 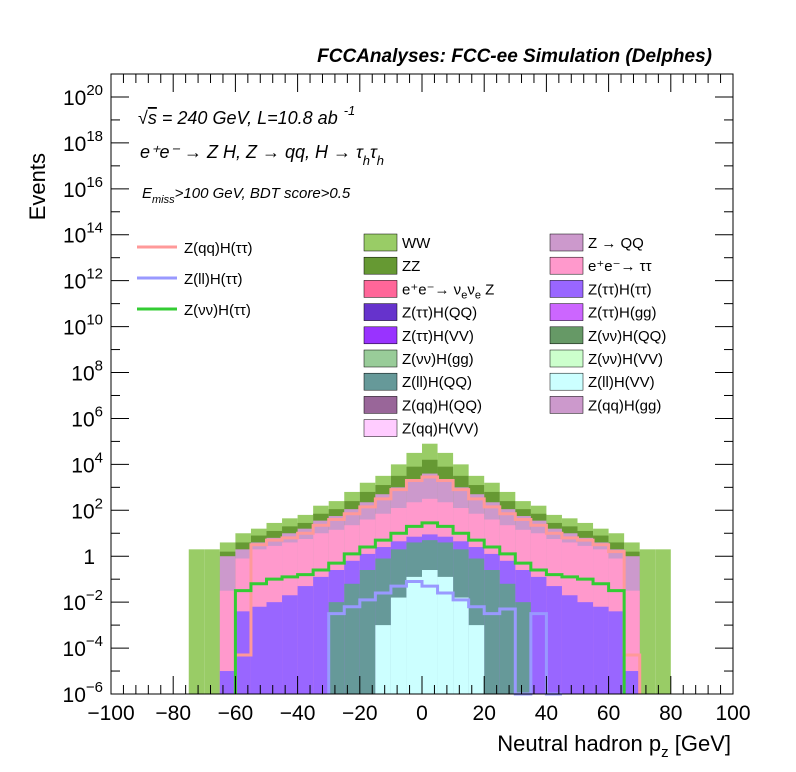 I want to click on legend-label: Z(qq)H(VV), so click(x=440, y=429).